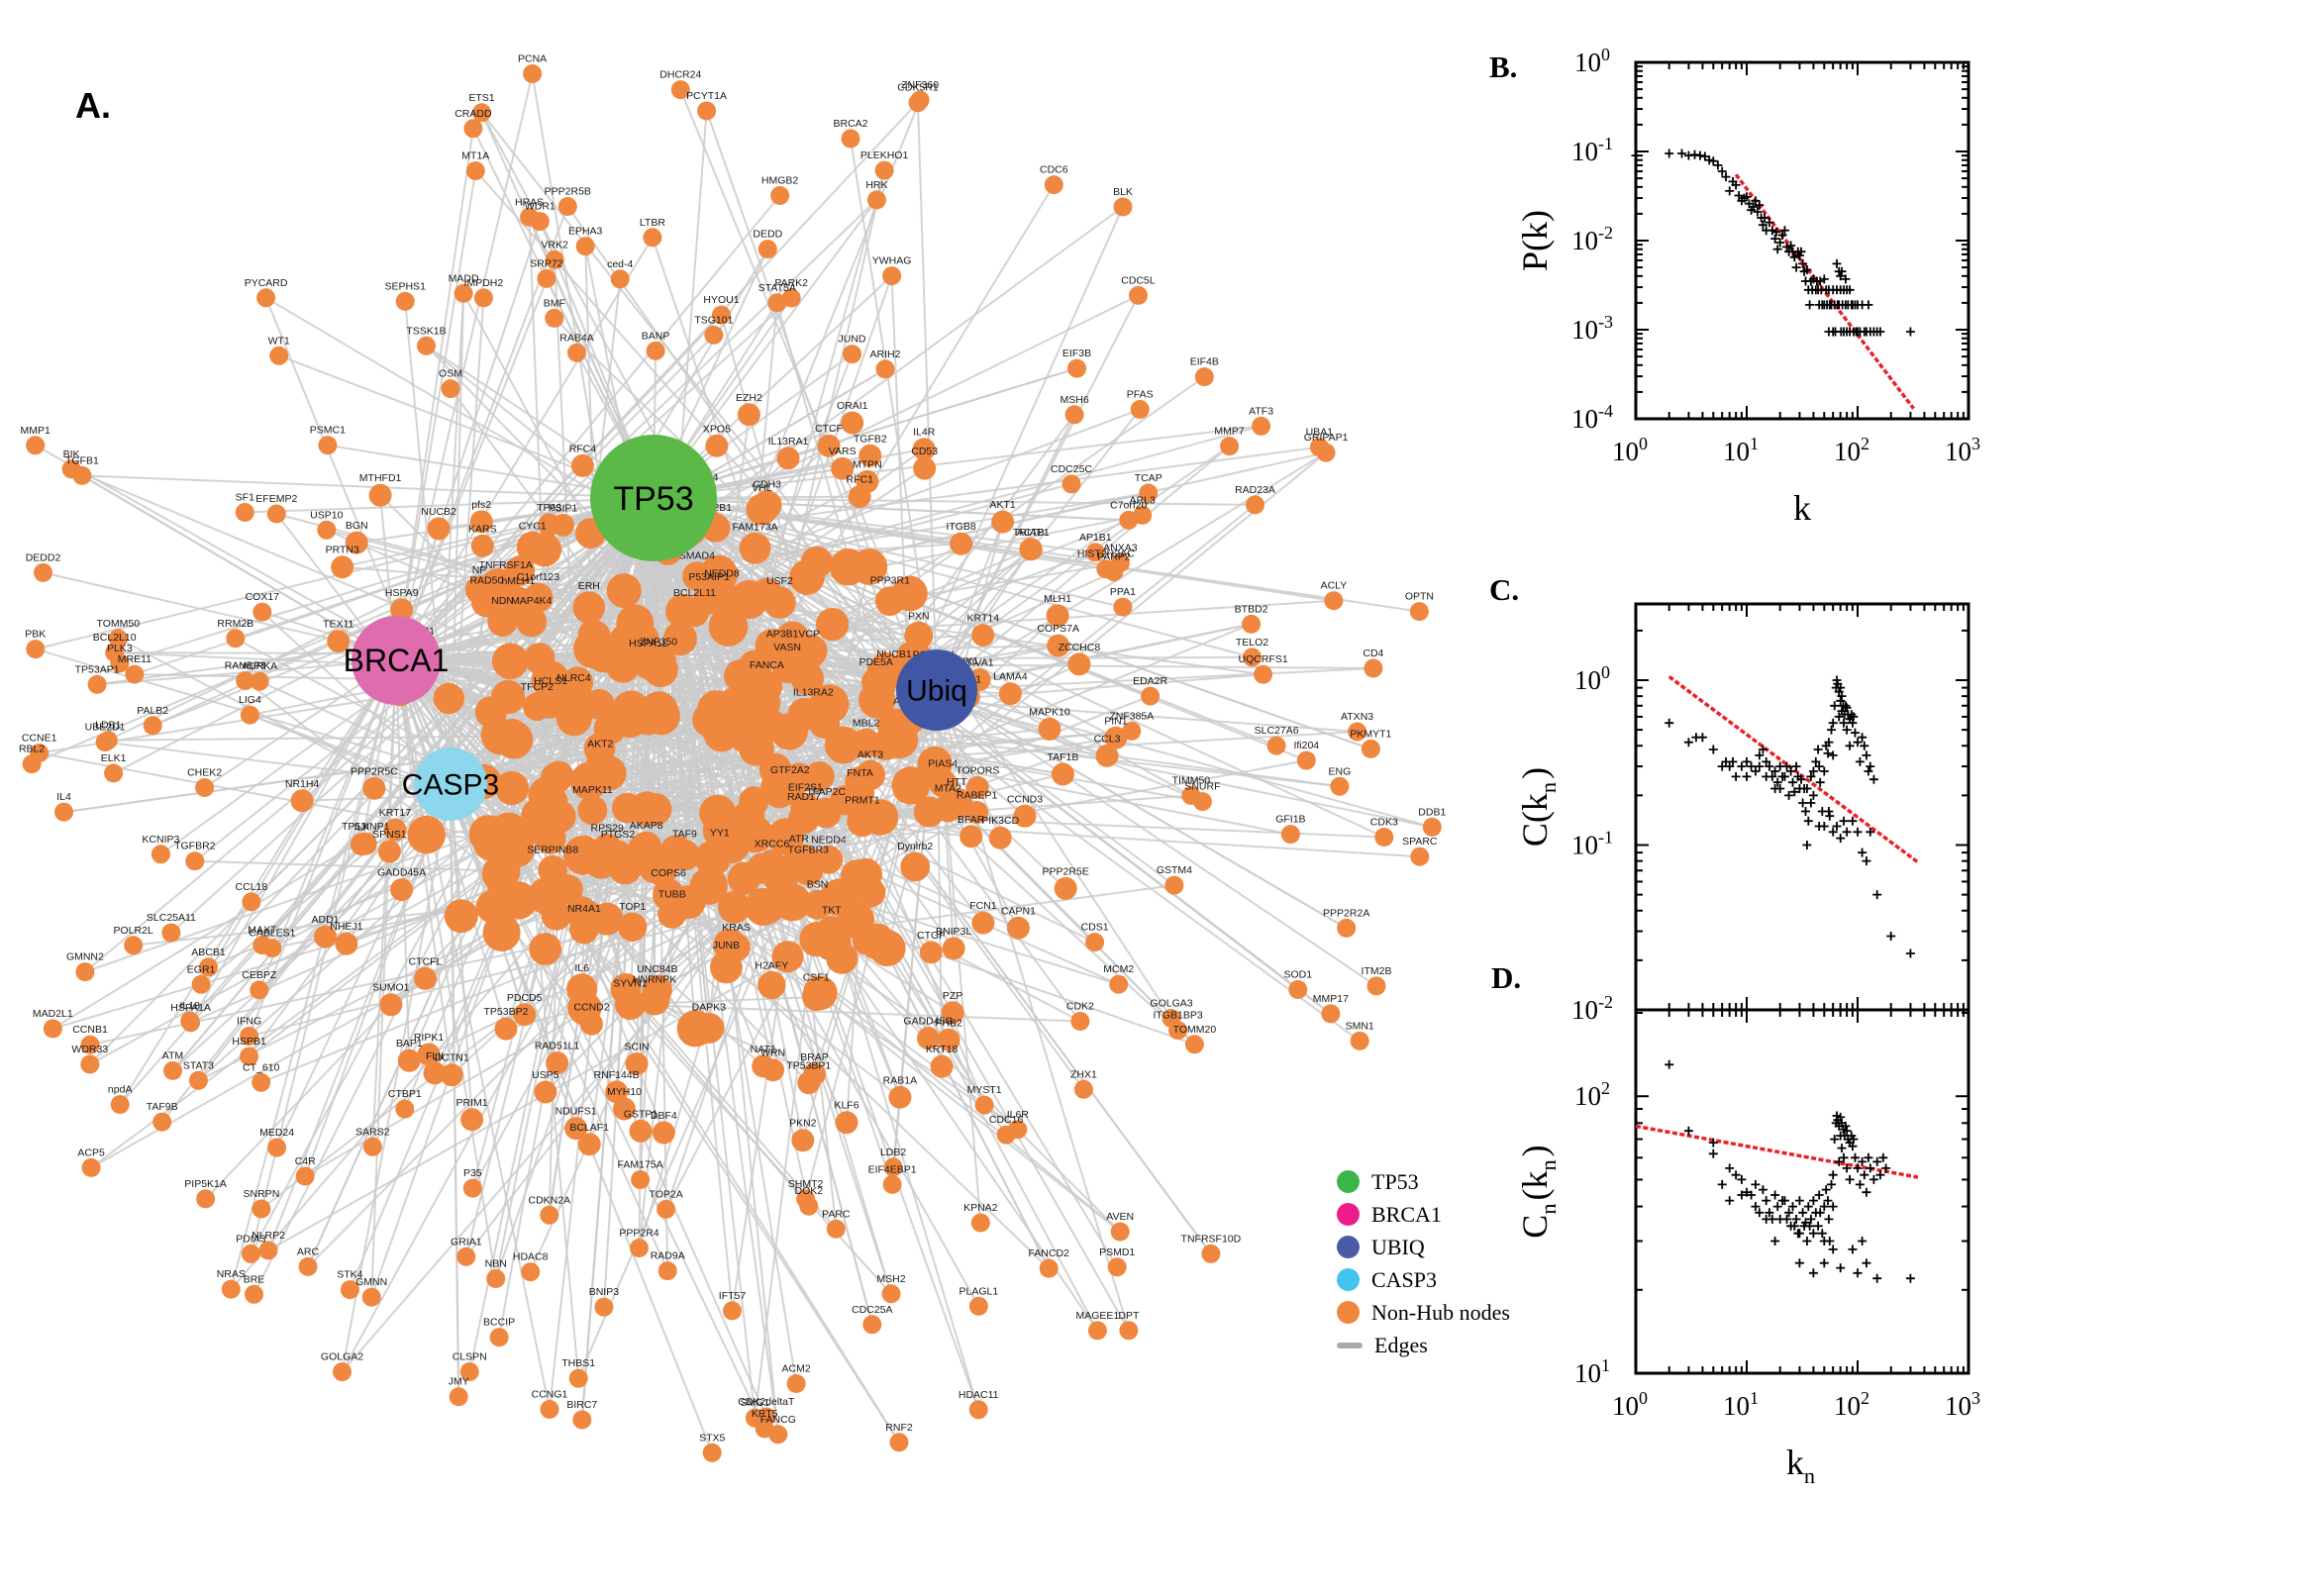  What do you see at coordinates (481, 98) in the screenshot?
I see `network-node-label: ETS1` at bounding box center [481, 98].